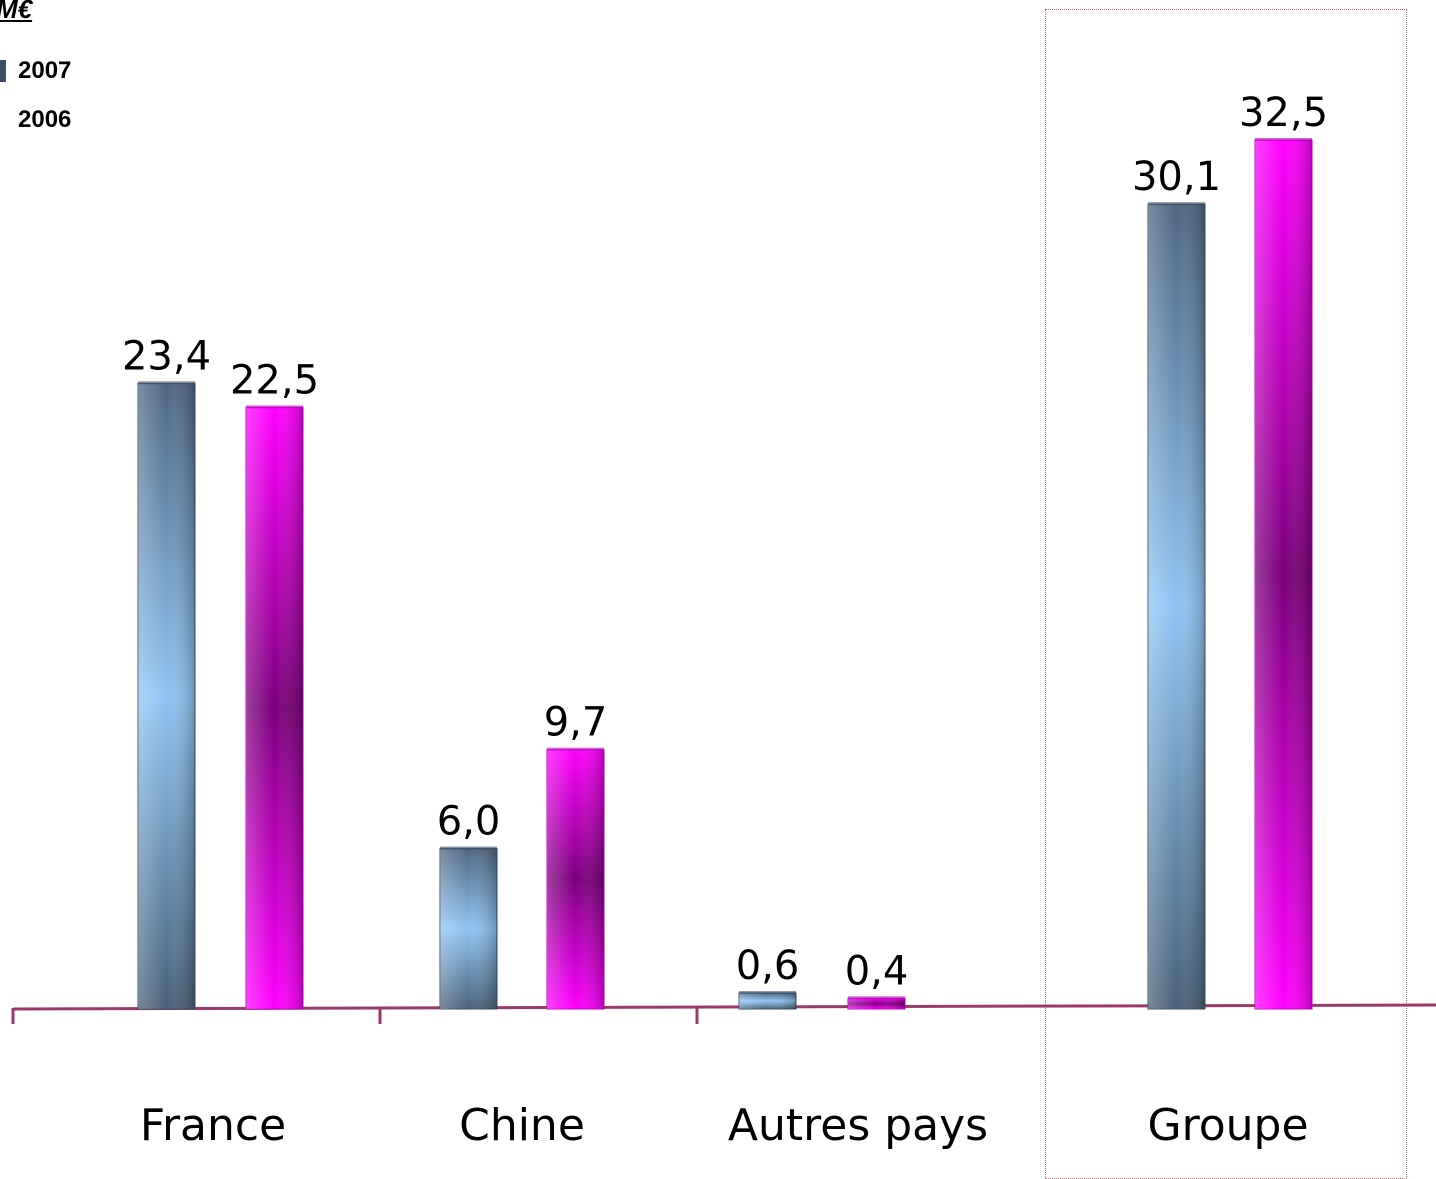  Describe the element at coordinates (858, 1125) in the screenshot. I see `category-label: Autres pays` at that location.